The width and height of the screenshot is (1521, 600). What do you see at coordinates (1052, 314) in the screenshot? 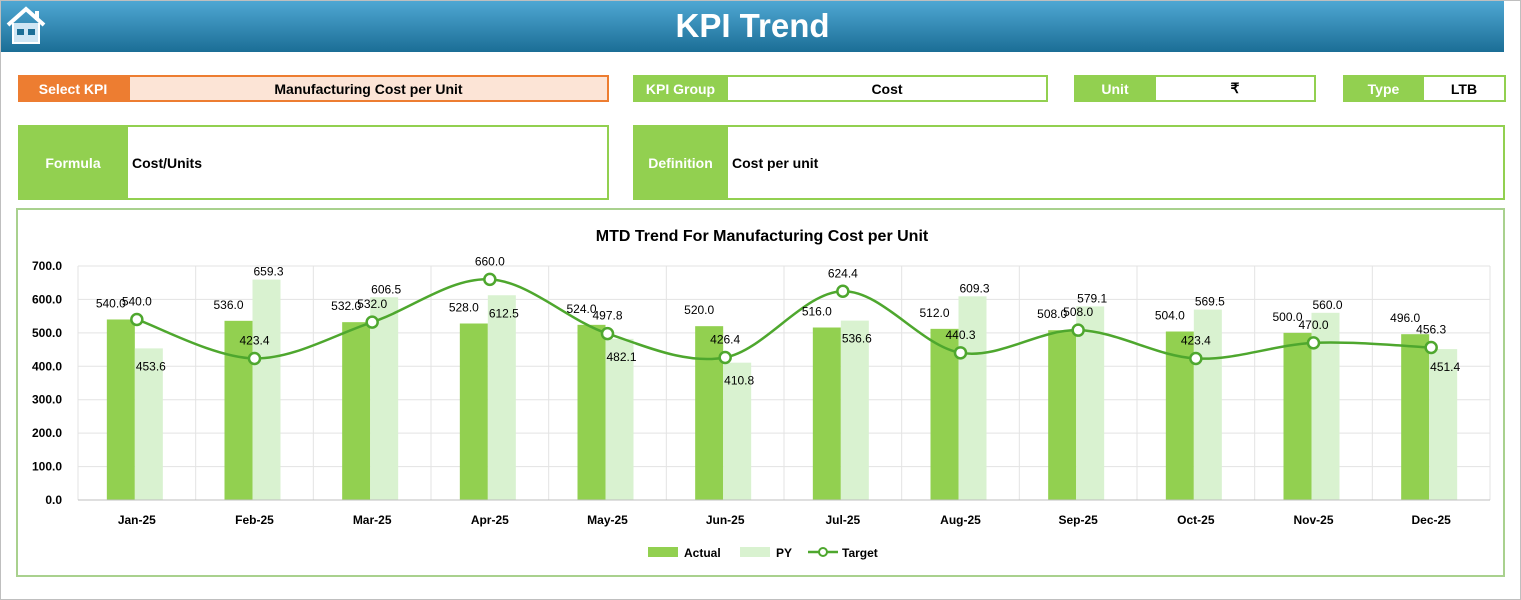
I see `data-label-actual: 508.0` at bounding box center [1052, 314].